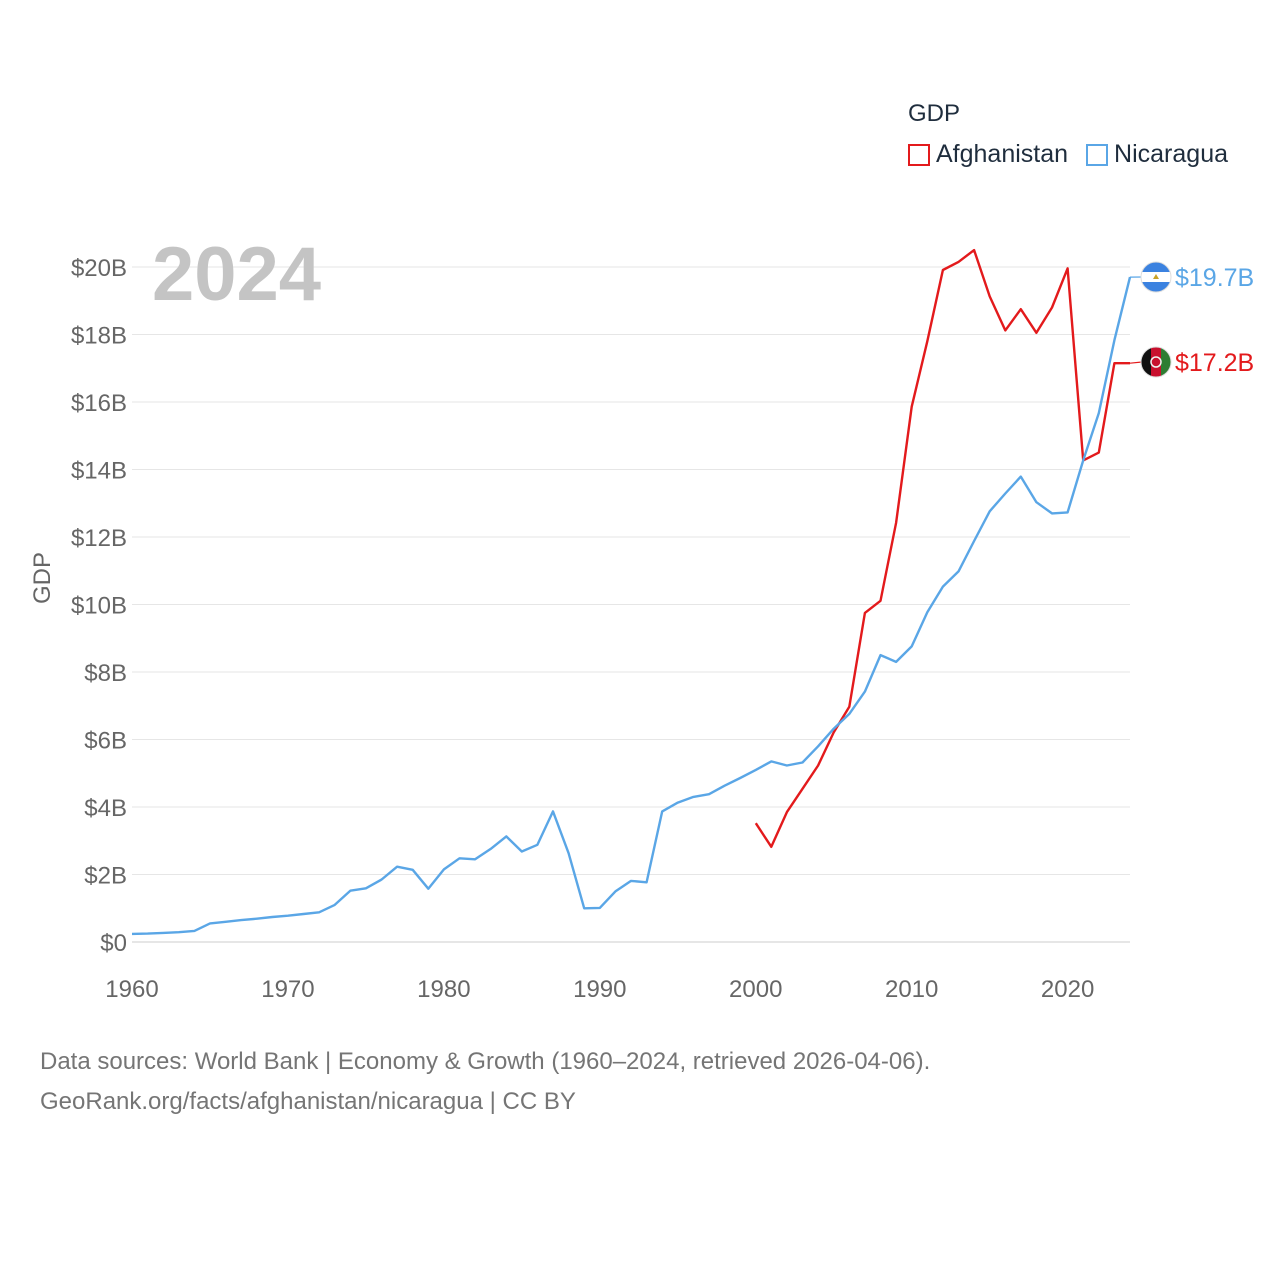 This screenshot has height=1280, width=1280. Describe the element at coordinates (113, 943) in the screenshot. I see `y-tick-label: $0` at that location.